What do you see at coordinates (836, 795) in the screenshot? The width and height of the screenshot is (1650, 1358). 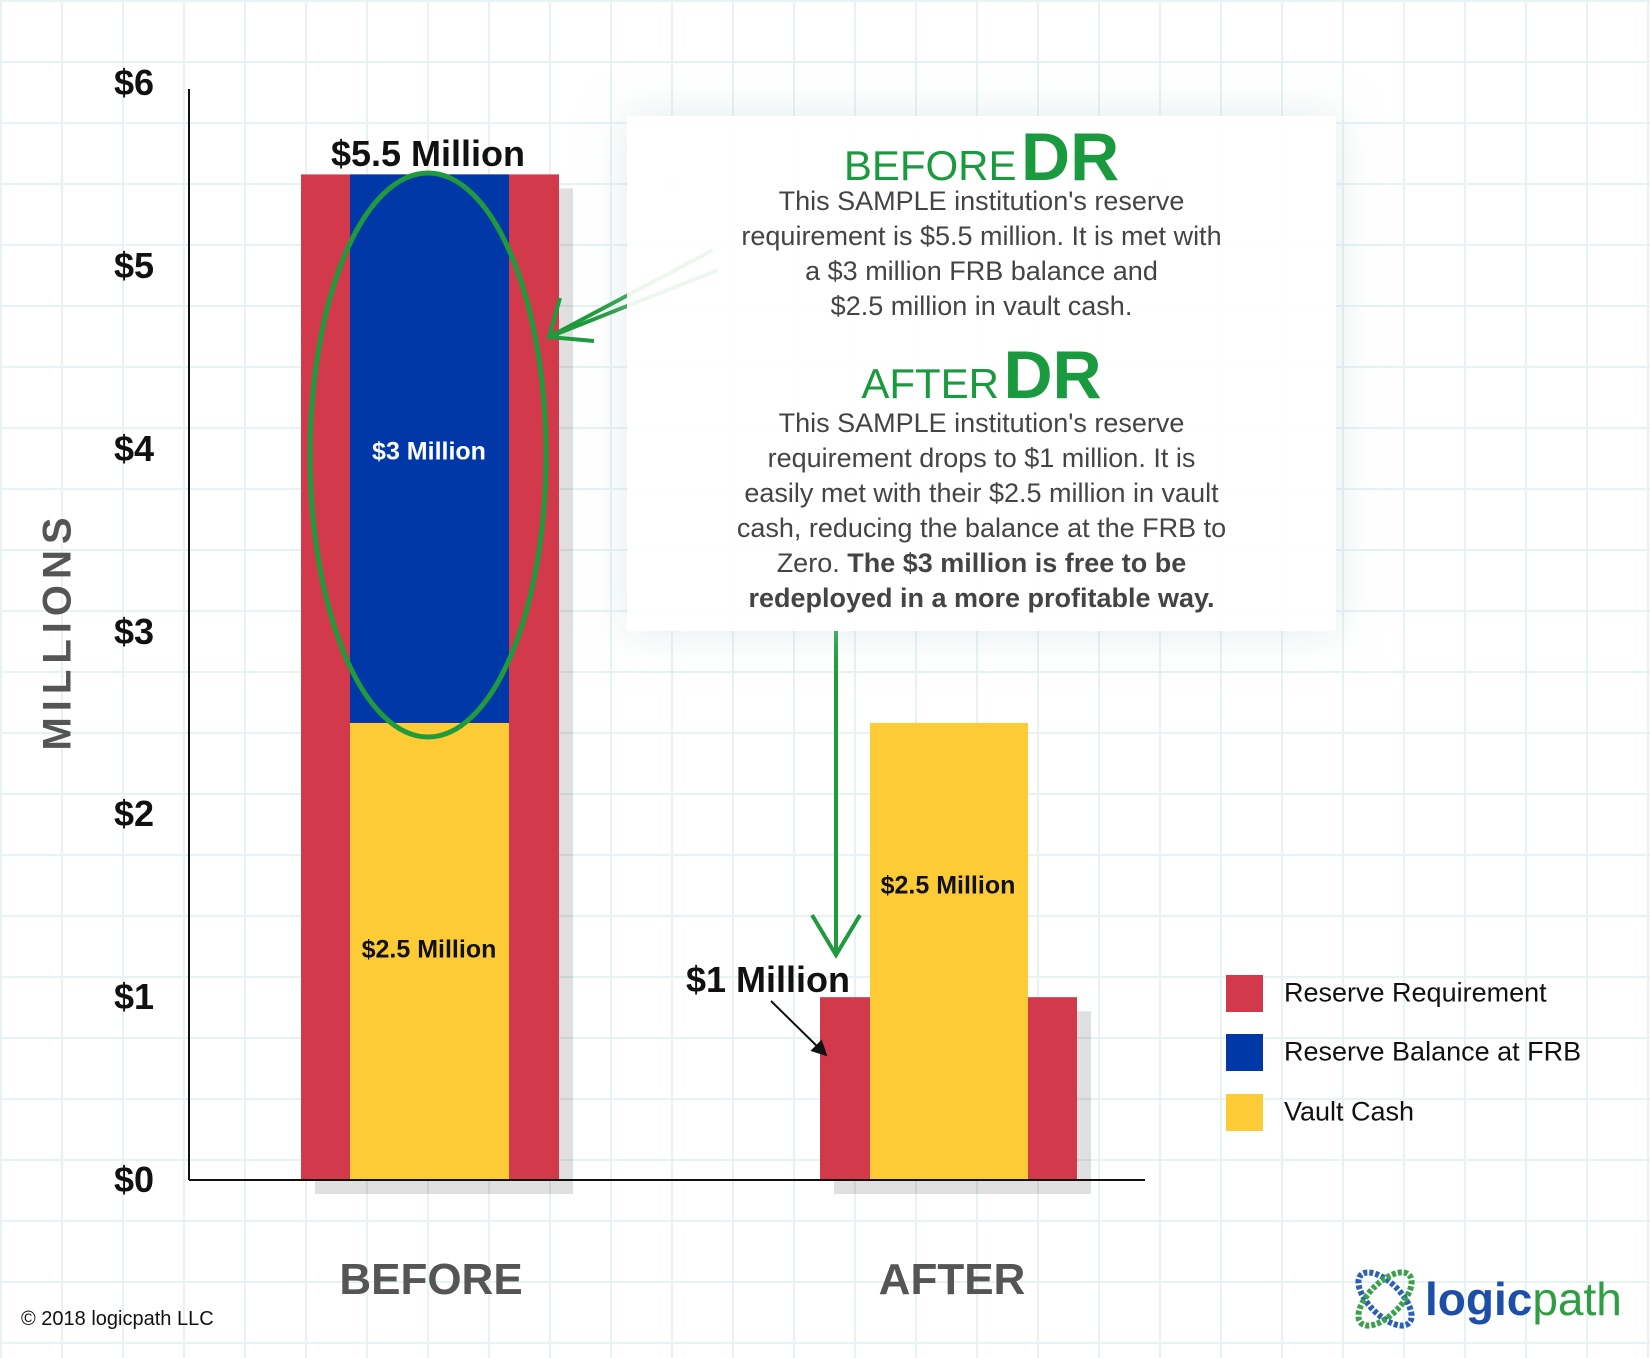 I see `green-arrow-down` at bounding box center [836, 795].